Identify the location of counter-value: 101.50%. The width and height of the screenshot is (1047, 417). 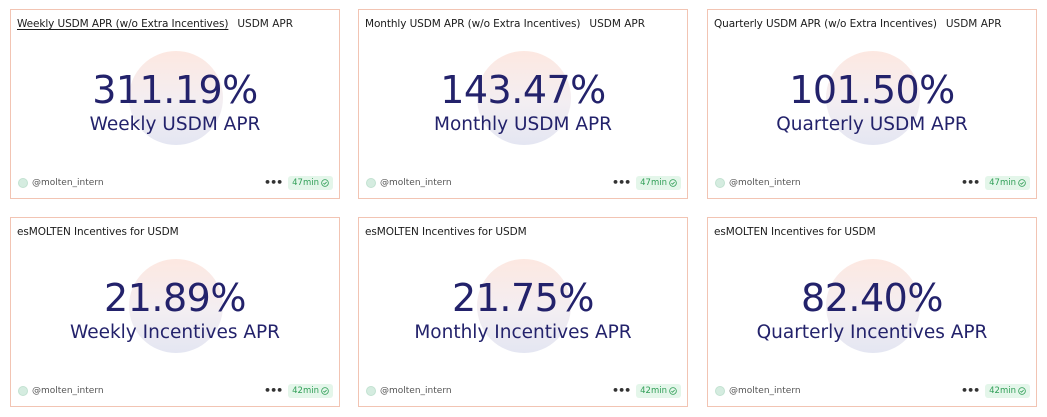
(872, 90).